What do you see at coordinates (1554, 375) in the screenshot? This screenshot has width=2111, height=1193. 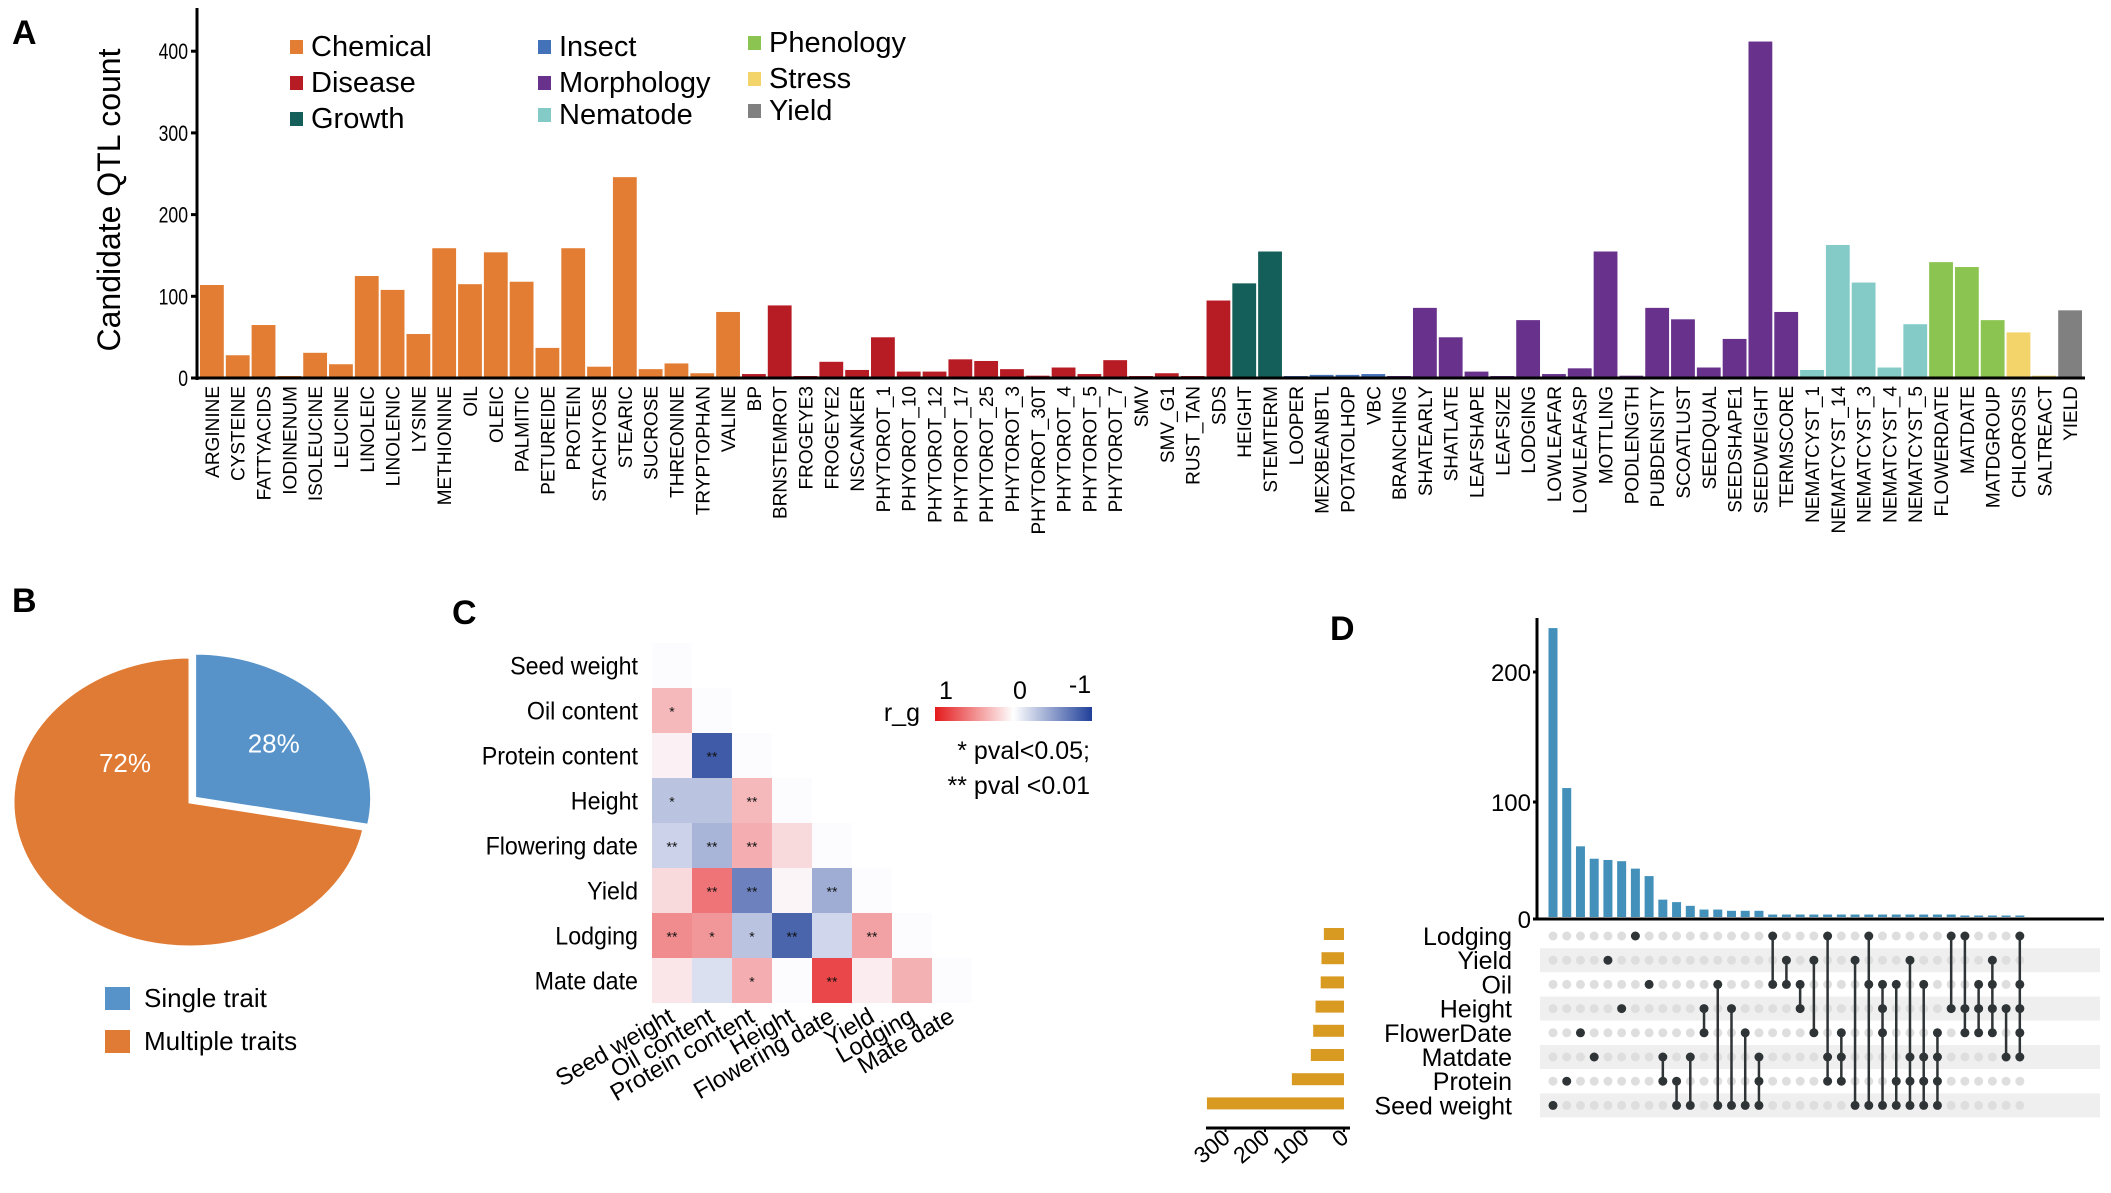 I see `bar-lowleafar` at bounding box center [1554, 375].